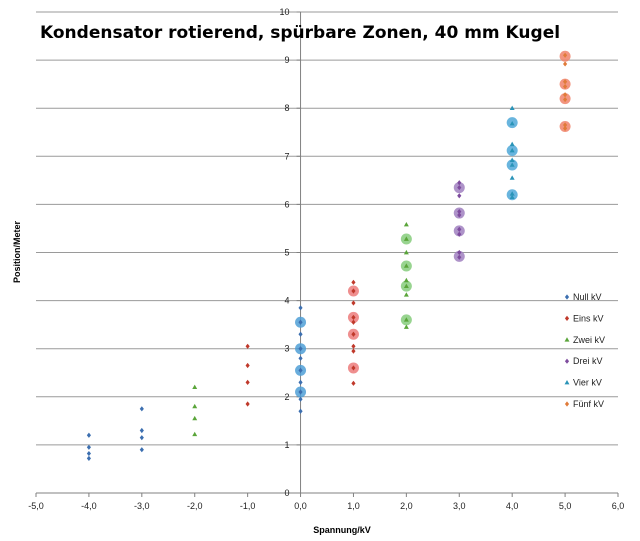 This screenshot has height=541, width=640. Describe the element at coordinates (287, 204) in the screenshot. I see `y-tick-label-6: 6` at that location.